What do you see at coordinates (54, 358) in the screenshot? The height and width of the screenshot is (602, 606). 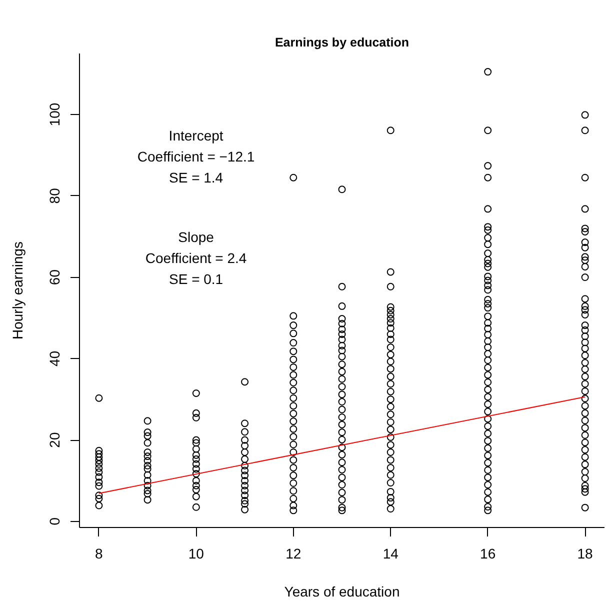 I see `y-tick-label: 40` at bounding box center [54, 358].